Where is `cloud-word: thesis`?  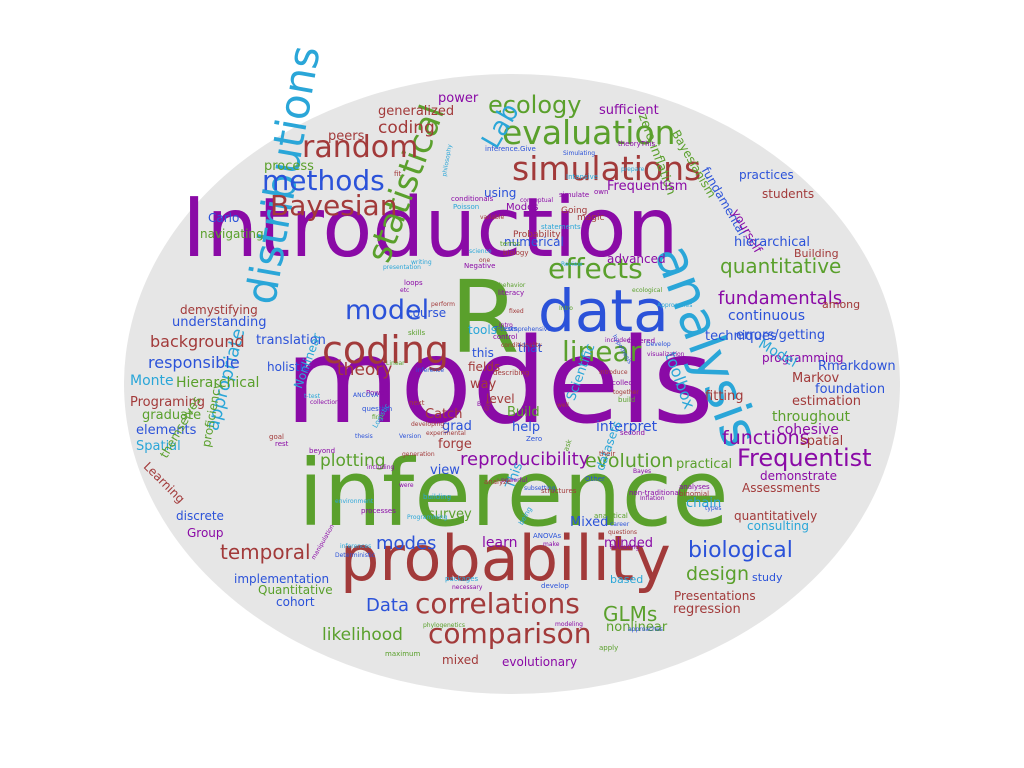
cloud-word: thesis is located at coordinates (364, 436).